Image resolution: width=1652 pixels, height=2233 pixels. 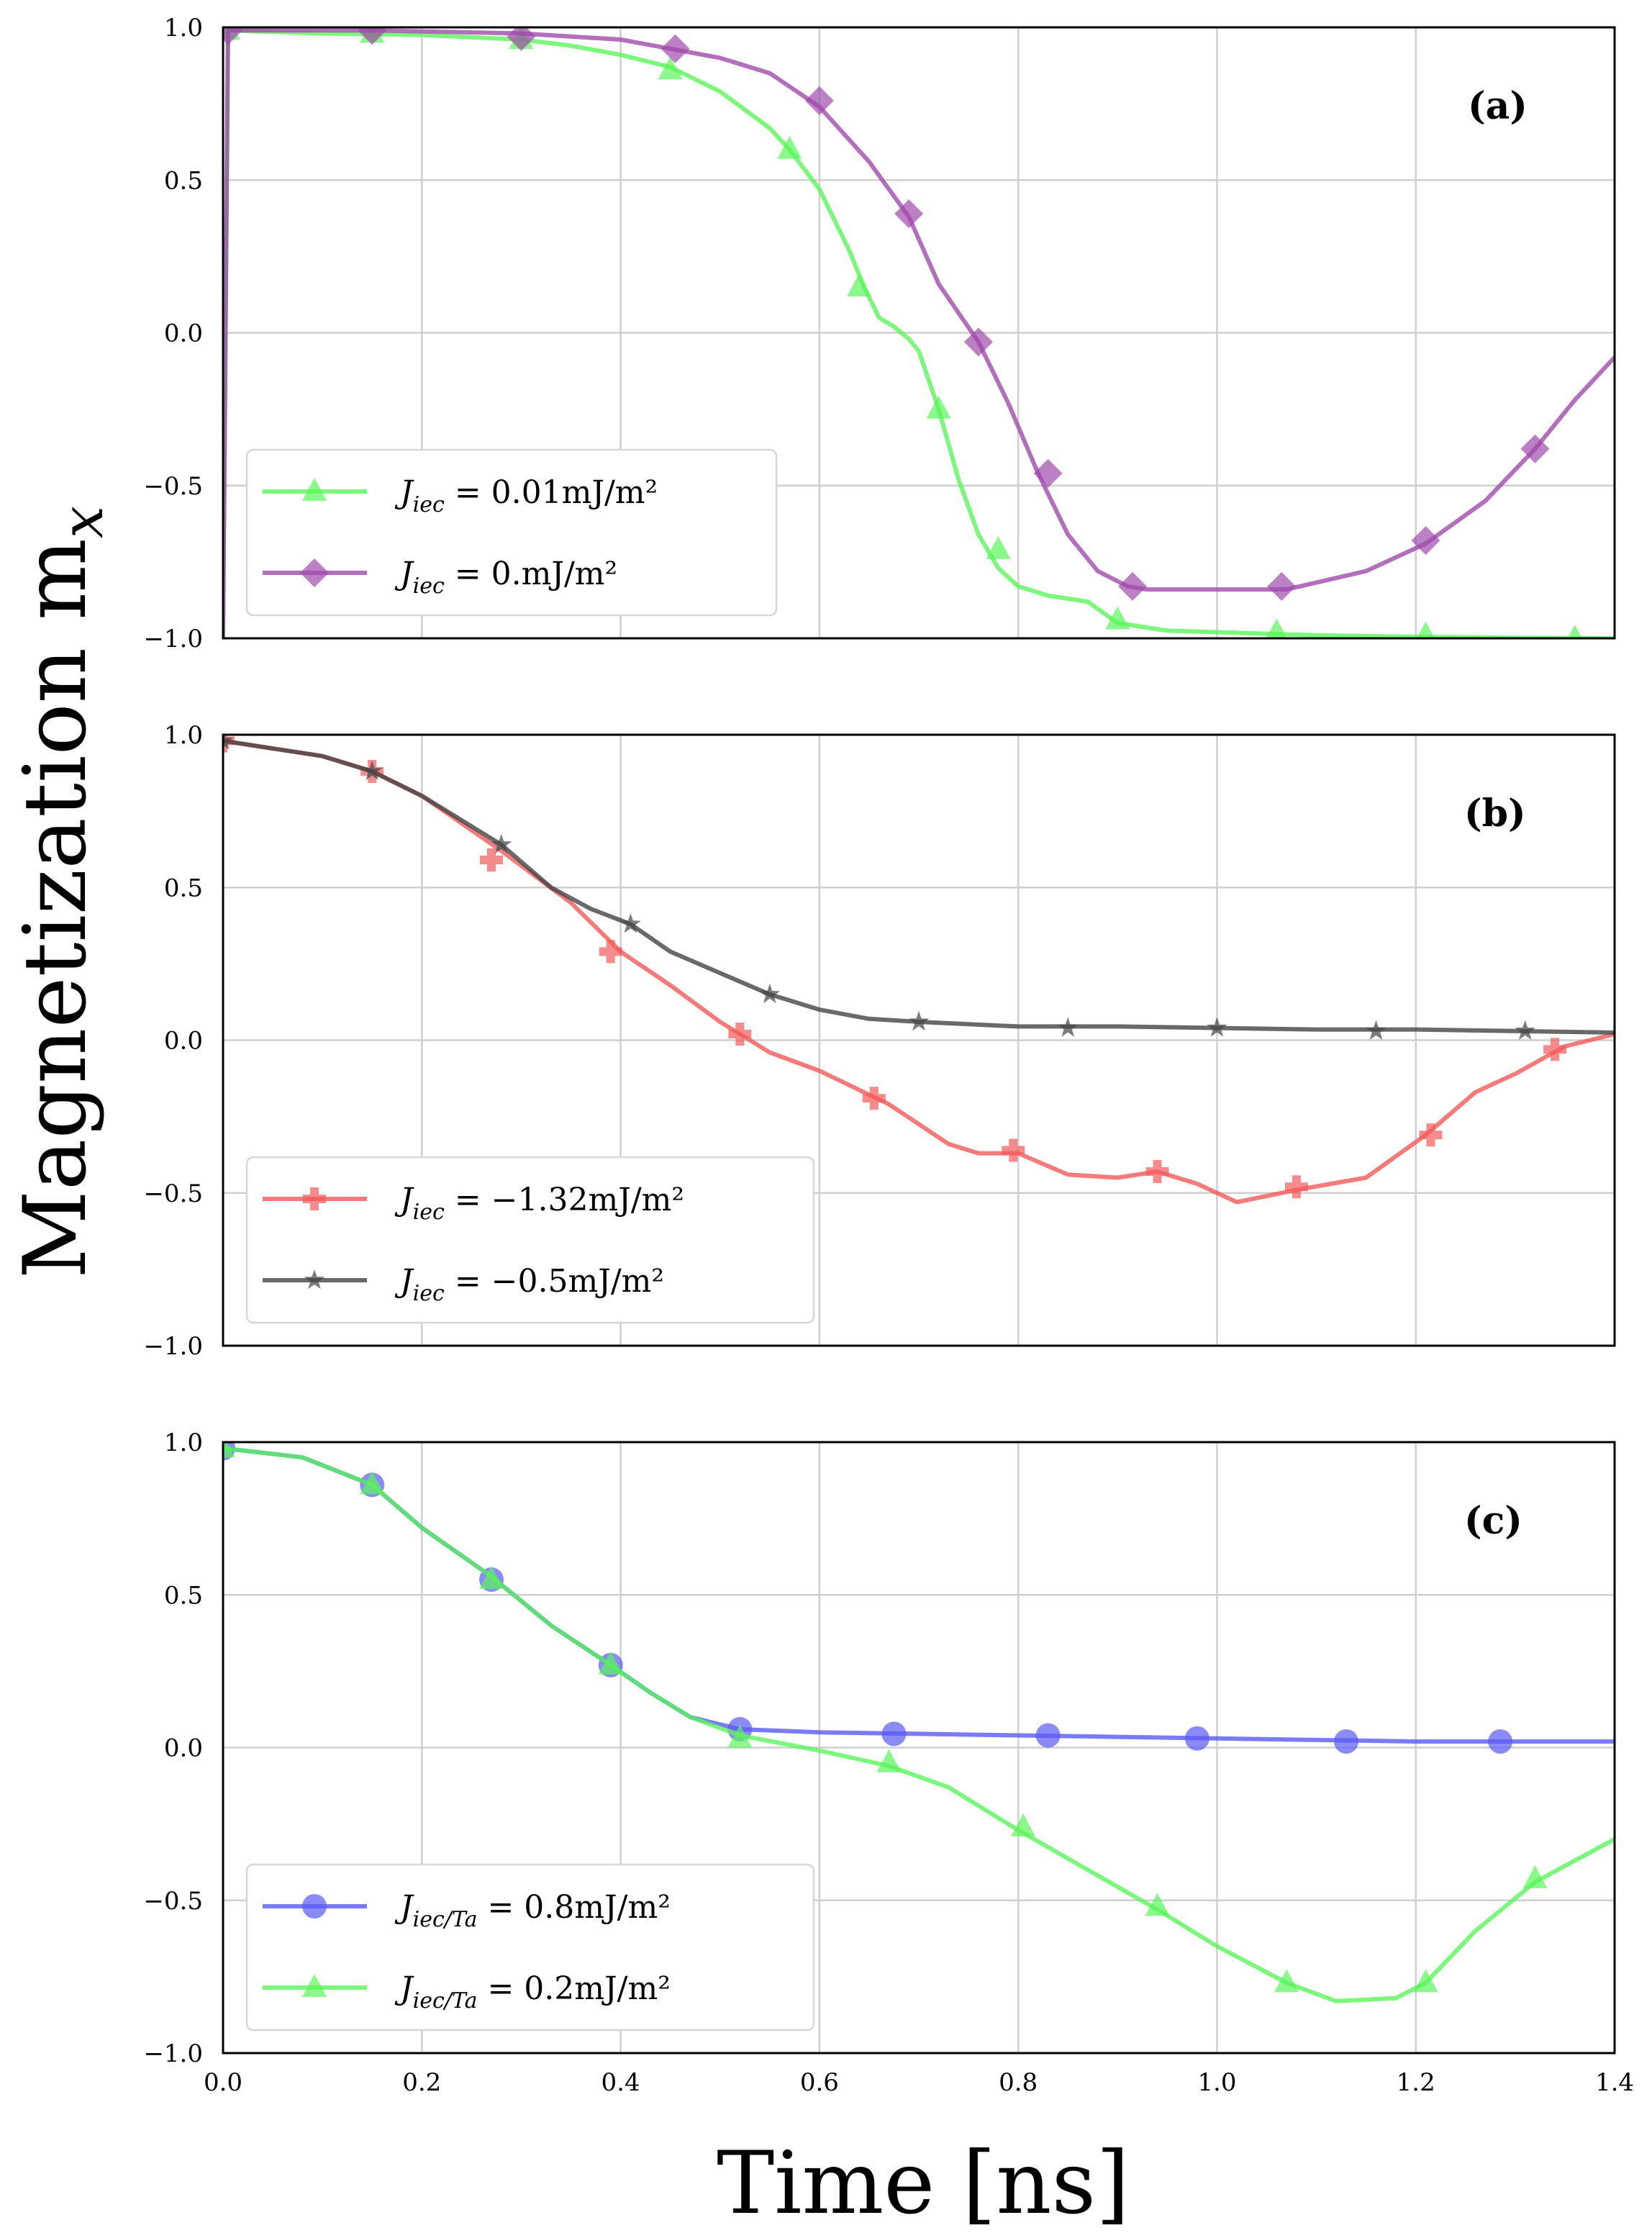 I want to click on x-tick-label: 0.0, so click(x=223, y=2082).